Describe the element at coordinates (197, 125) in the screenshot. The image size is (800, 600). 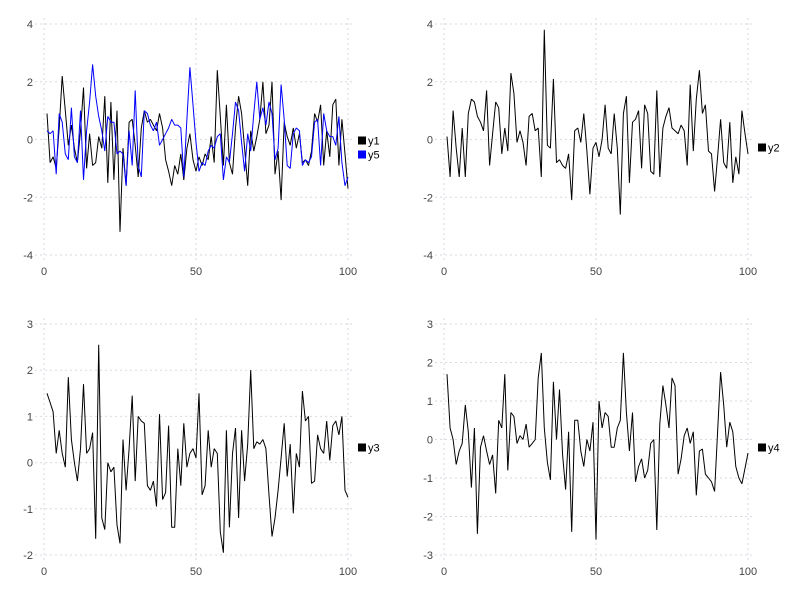
I see `series-line-y5` at that location.